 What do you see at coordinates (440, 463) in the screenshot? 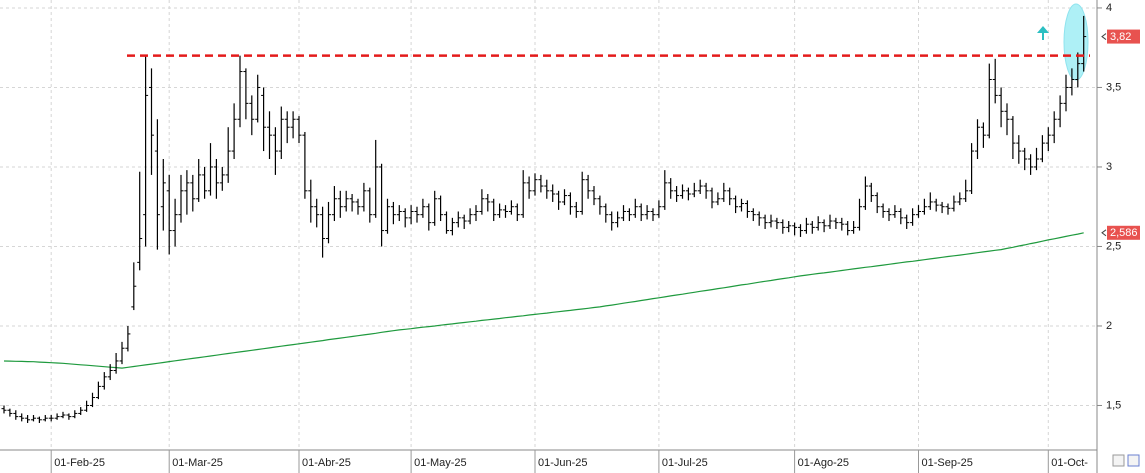
I see `x-tick-label: 01-May-25` at bounding box center [440, 463].